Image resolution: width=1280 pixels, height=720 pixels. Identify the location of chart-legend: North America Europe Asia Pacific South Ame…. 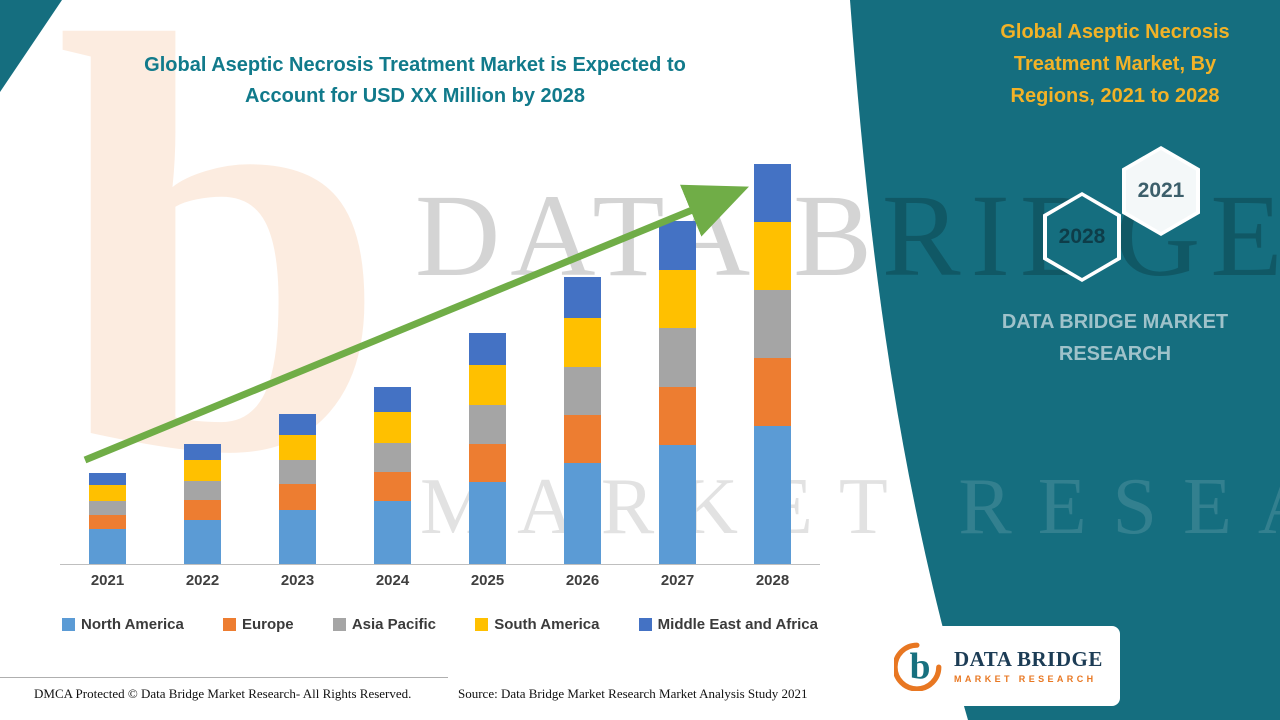
(440, 624).